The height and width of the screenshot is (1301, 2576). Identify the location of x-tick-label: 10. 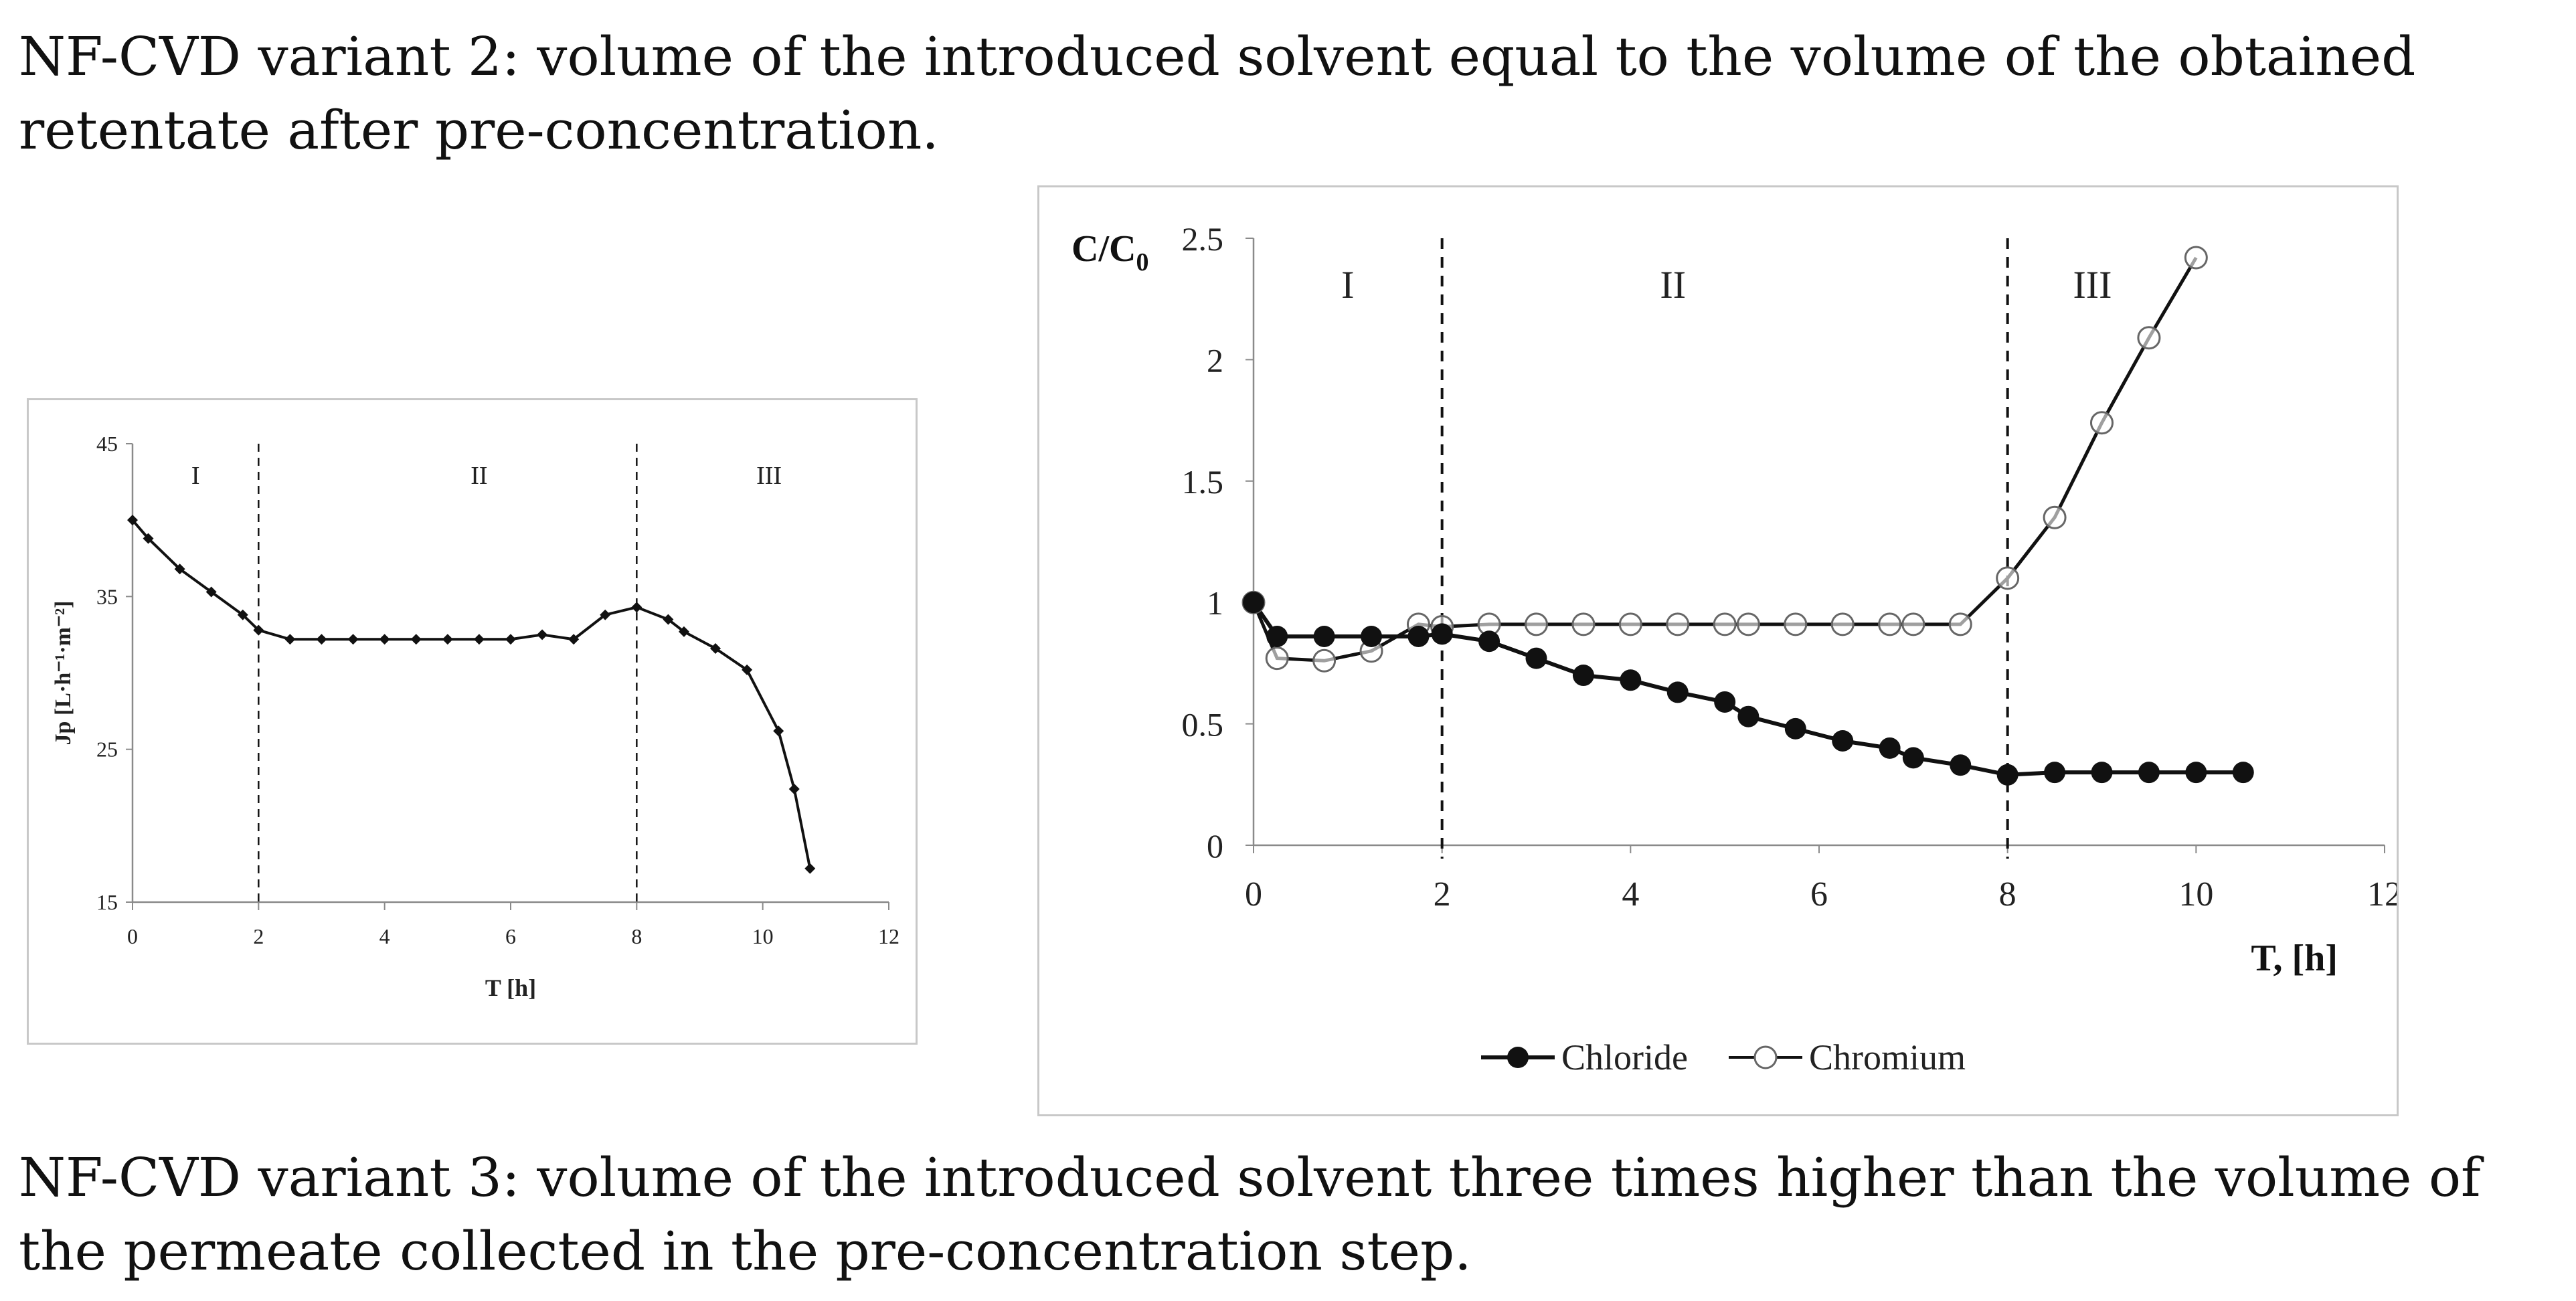
(763, 936).